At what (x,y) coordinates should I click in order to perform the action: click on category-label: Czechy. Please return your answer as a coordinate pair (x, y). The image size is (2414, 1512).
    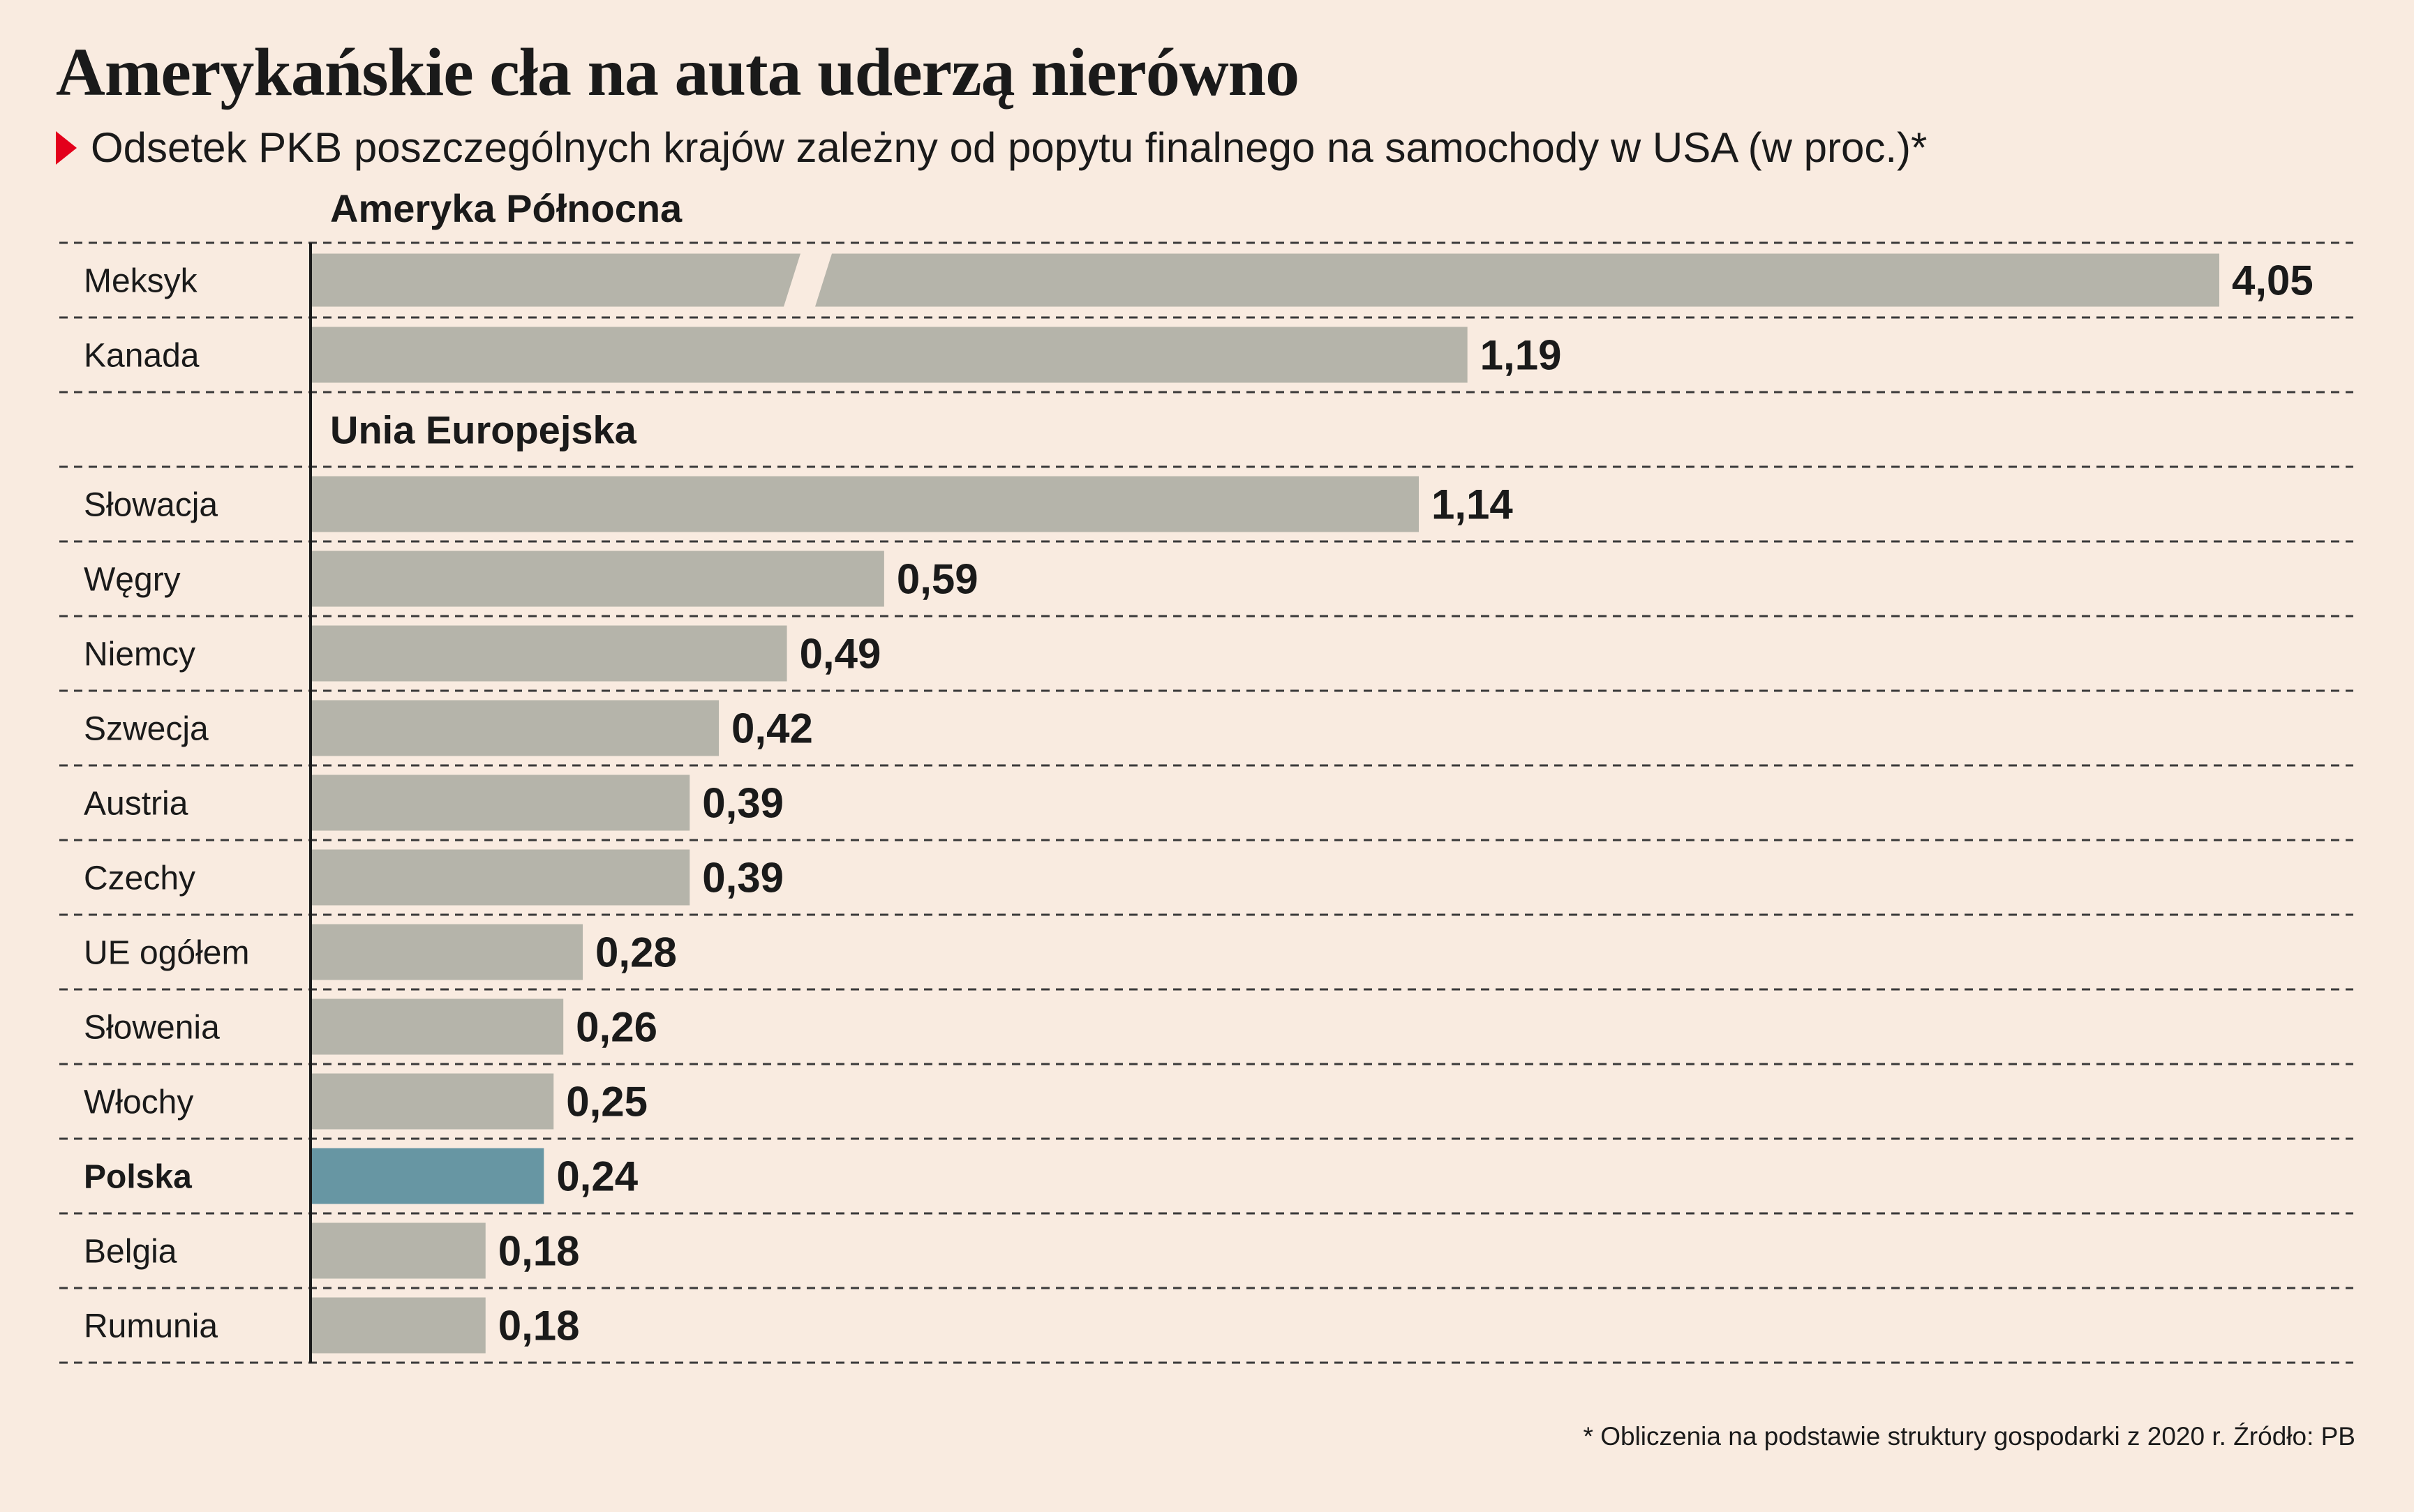
    Looking at the image, I should click on (139, 878).